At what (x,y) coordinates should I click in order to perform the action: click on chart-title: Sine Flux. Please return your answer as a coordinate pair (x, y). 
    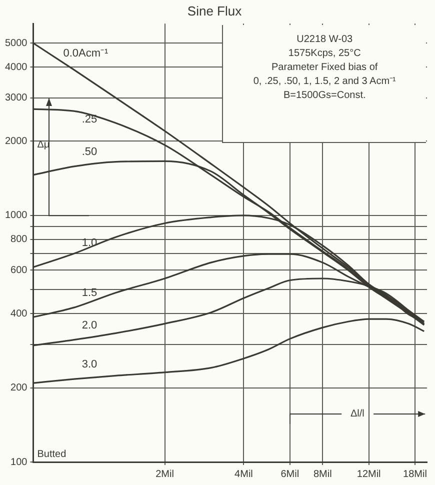
    Looking at the image, I should click on (214, 10).